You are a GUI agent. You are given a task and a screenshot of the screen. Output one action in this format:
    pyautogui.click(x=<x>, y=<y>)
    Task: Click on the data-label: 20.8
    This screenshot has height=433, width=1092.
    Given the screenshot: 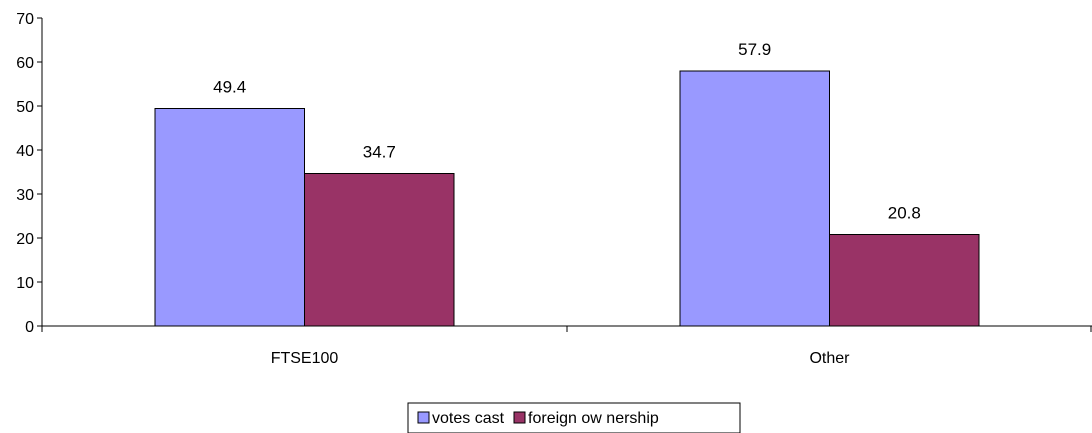 What is the action you would take?
    pyautogui.click(x=904, y=212)
    